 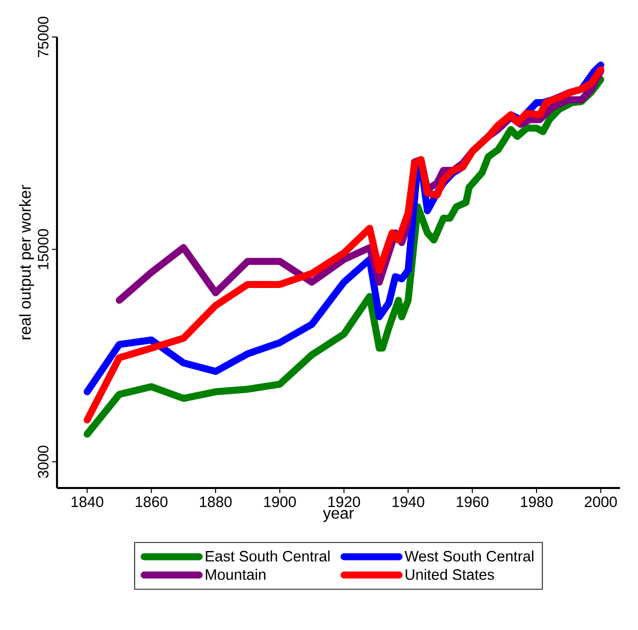 I want to click on y-tick-label: 3000, so click(x=43, y=462).